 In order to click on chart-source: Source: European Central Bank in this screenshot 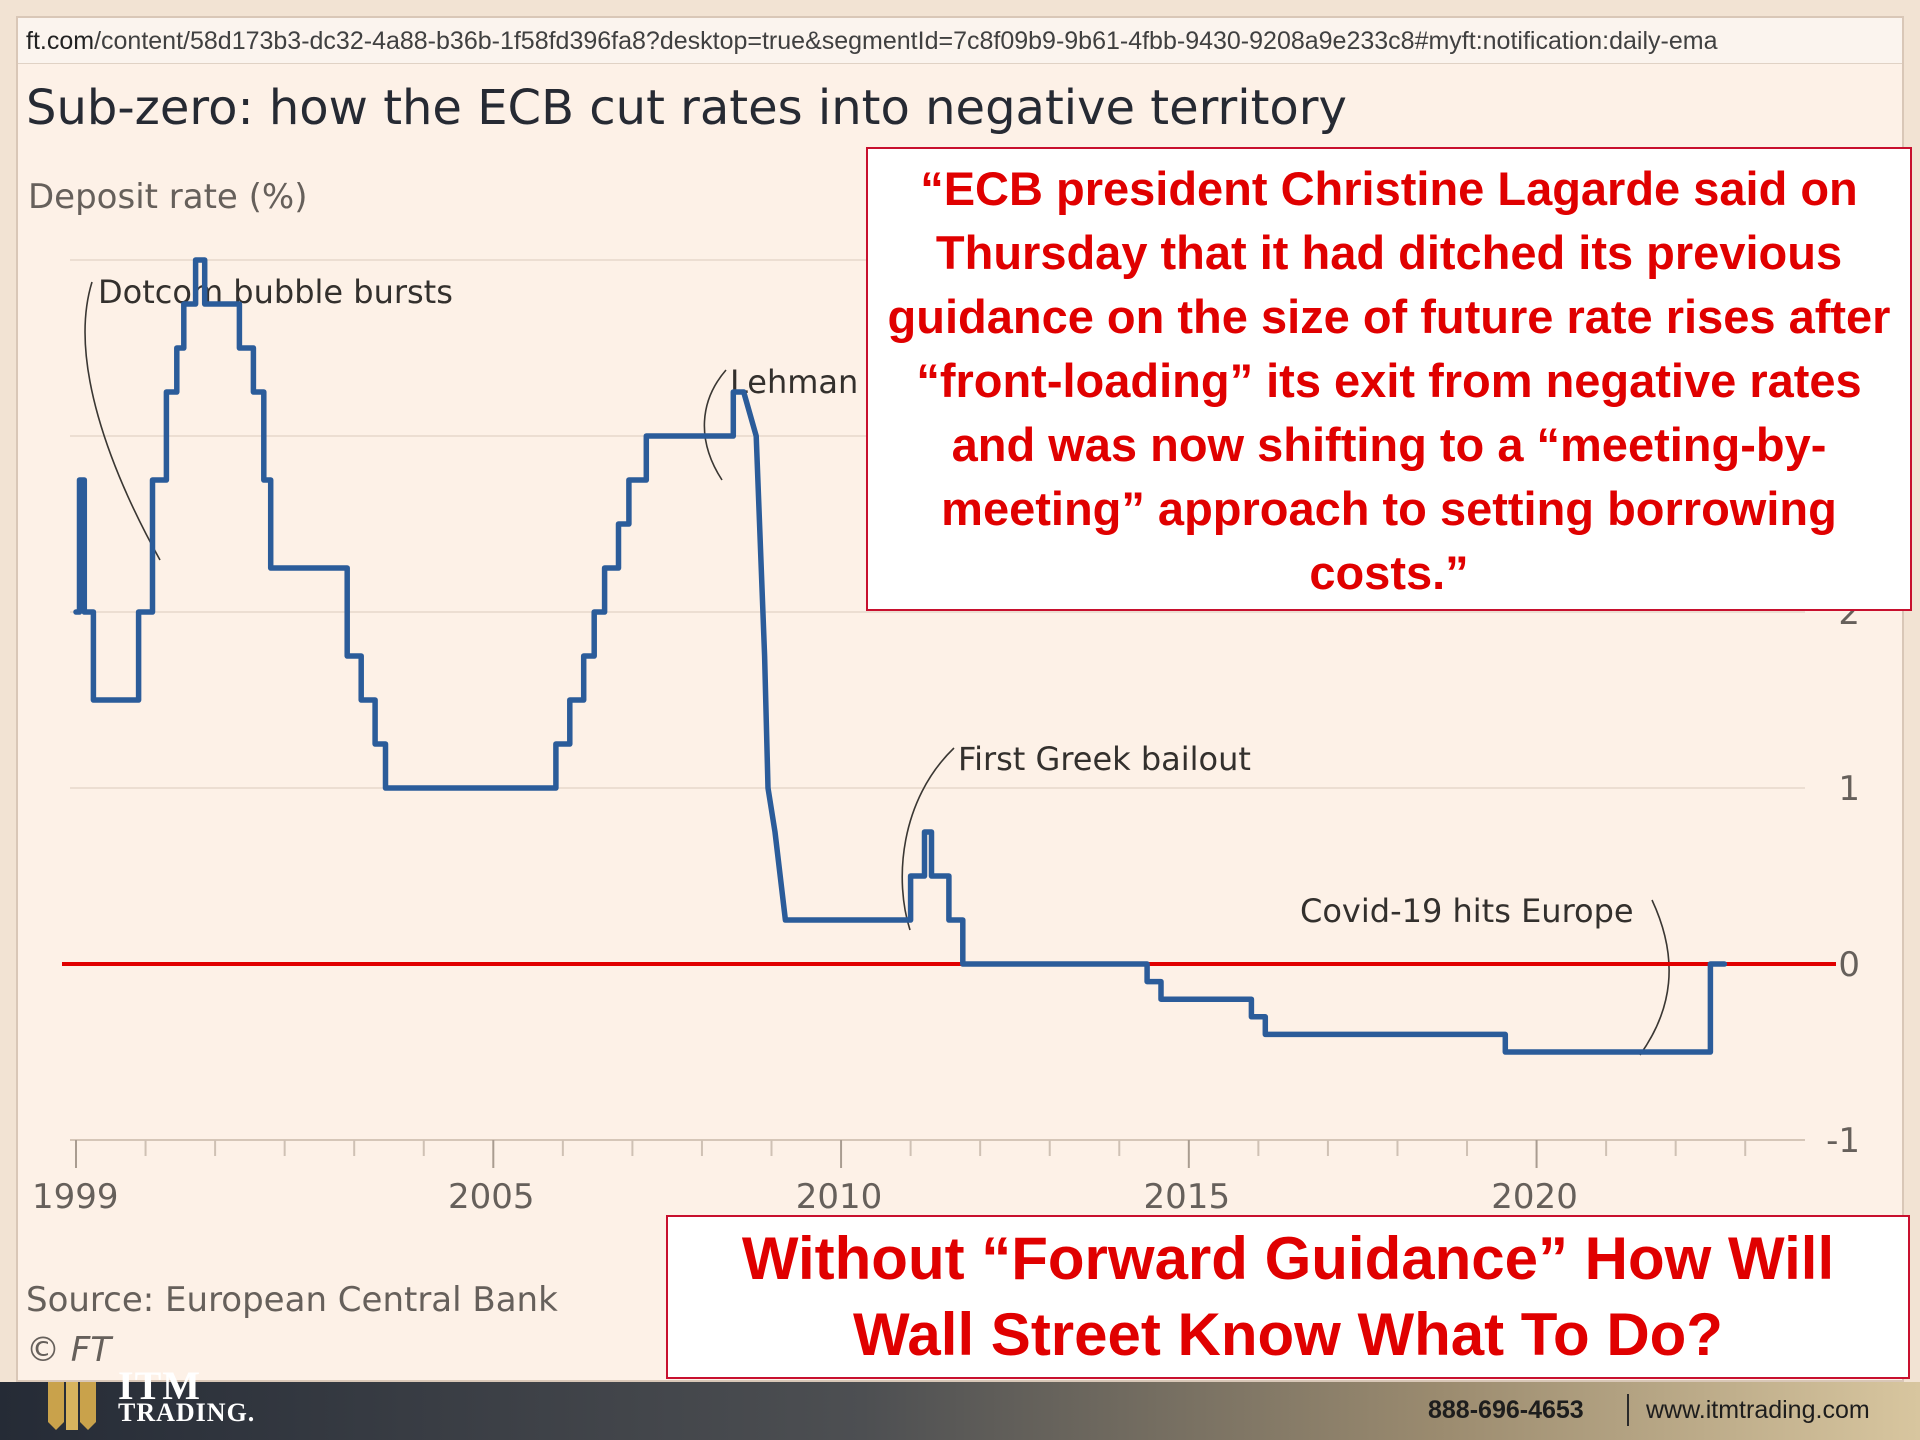, I will do `click(292, 1300)`.